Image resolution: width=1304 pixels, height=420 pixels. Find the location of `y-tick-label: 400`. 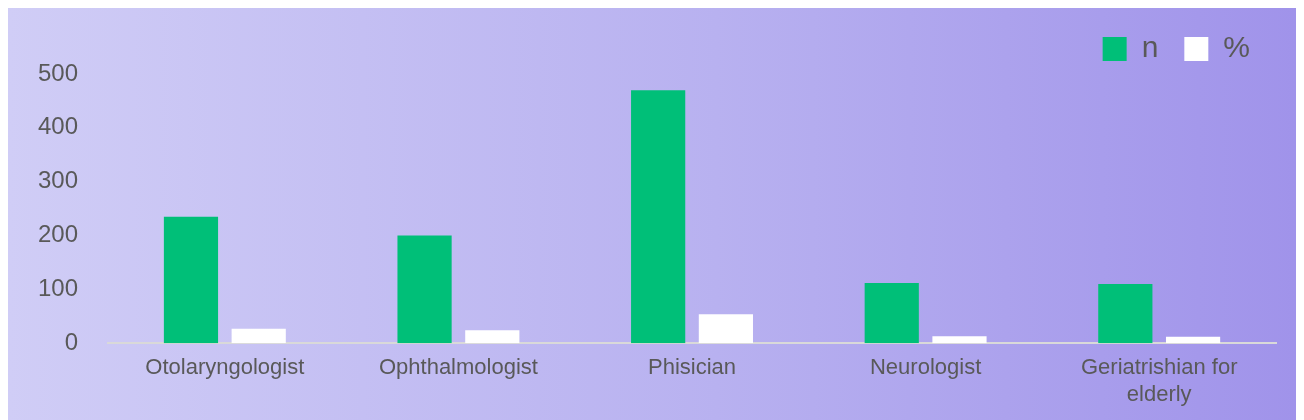

y-tick-label: 400 is located at coordinates (58, 126).